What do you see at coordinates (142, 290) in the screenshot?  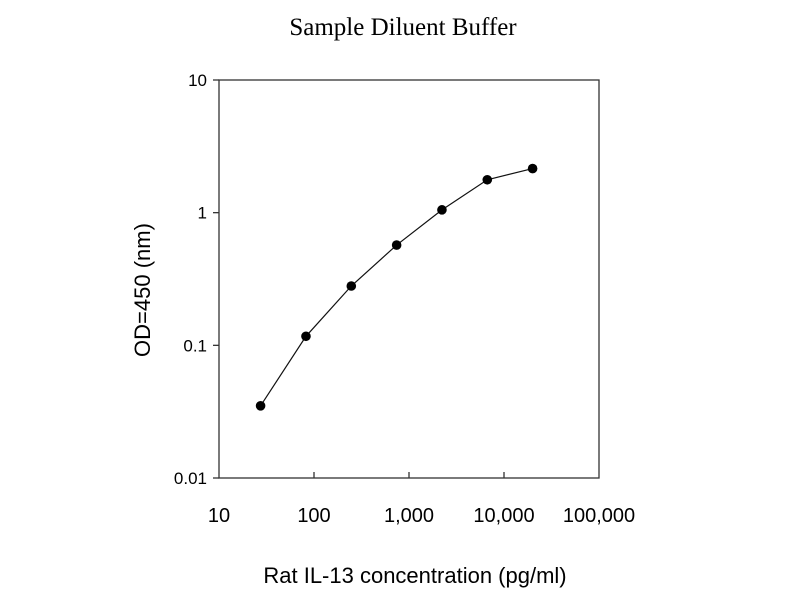 I see `y-axis-label: OD=450 (nm)` at bounding box center [142, 290].